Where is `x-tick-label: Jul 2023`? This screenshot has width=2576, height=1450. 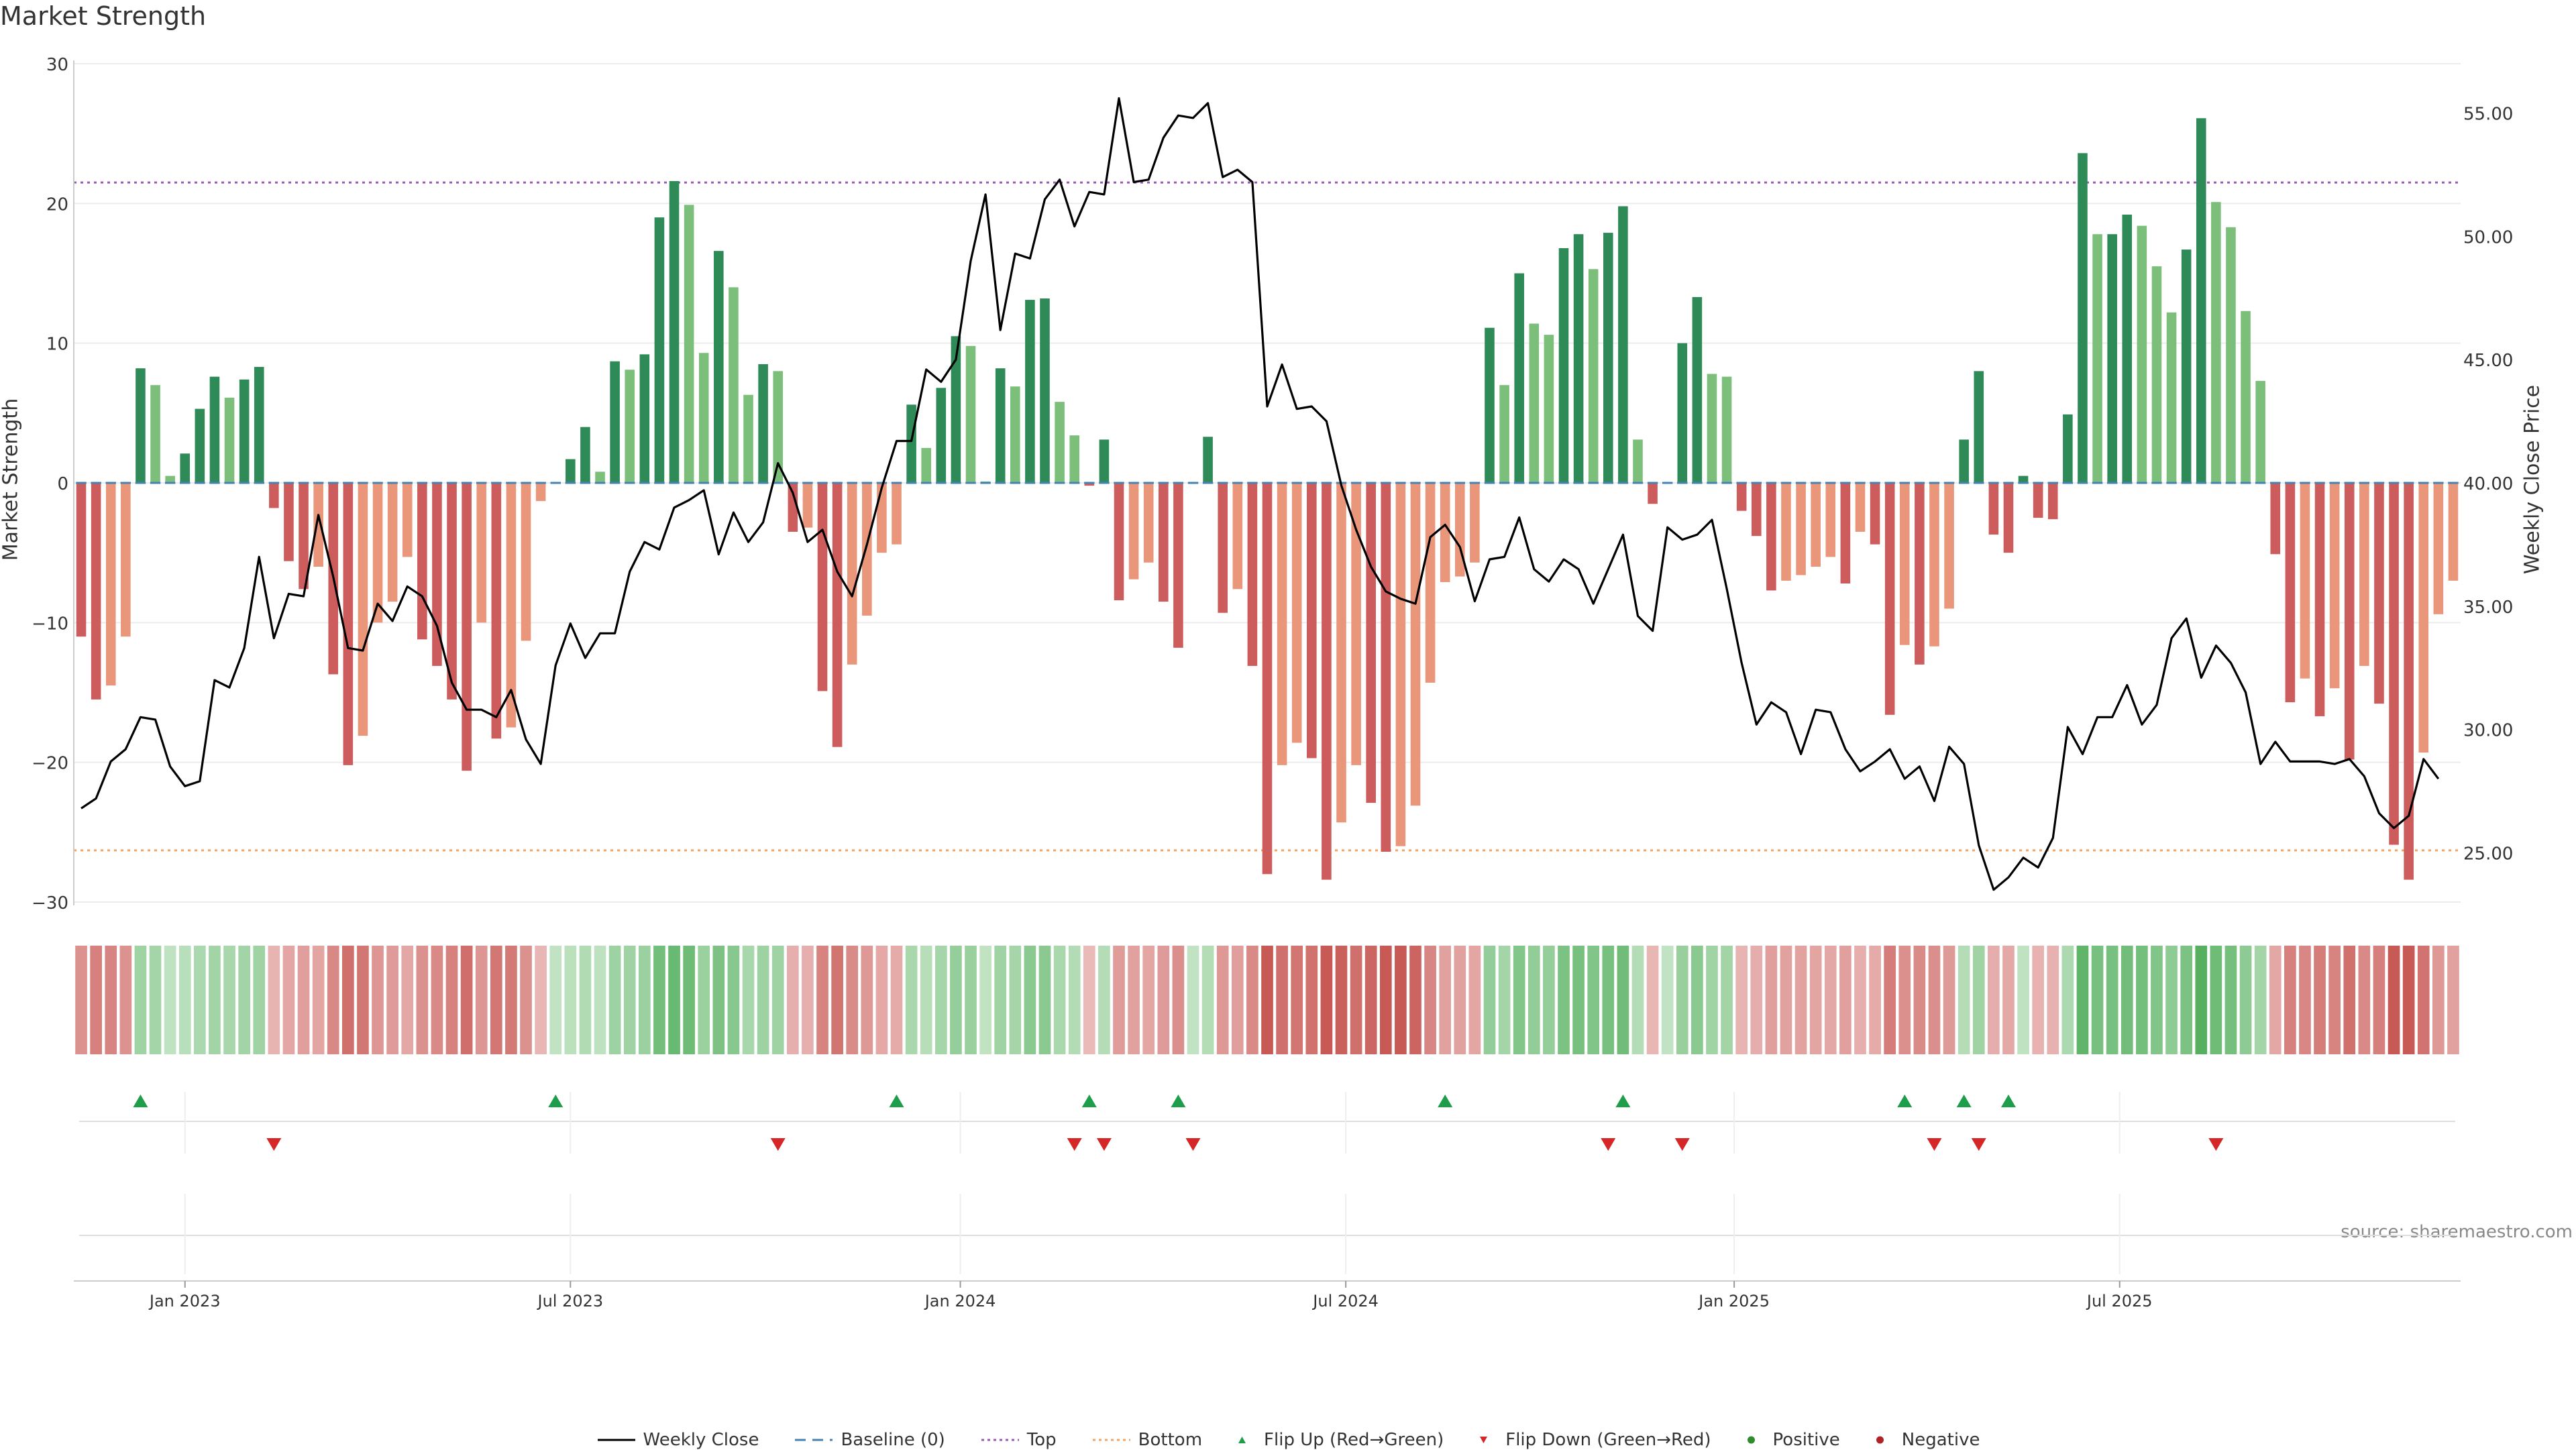
x-tick-label: Jul 2023 is located at coordinates (569, 1301).